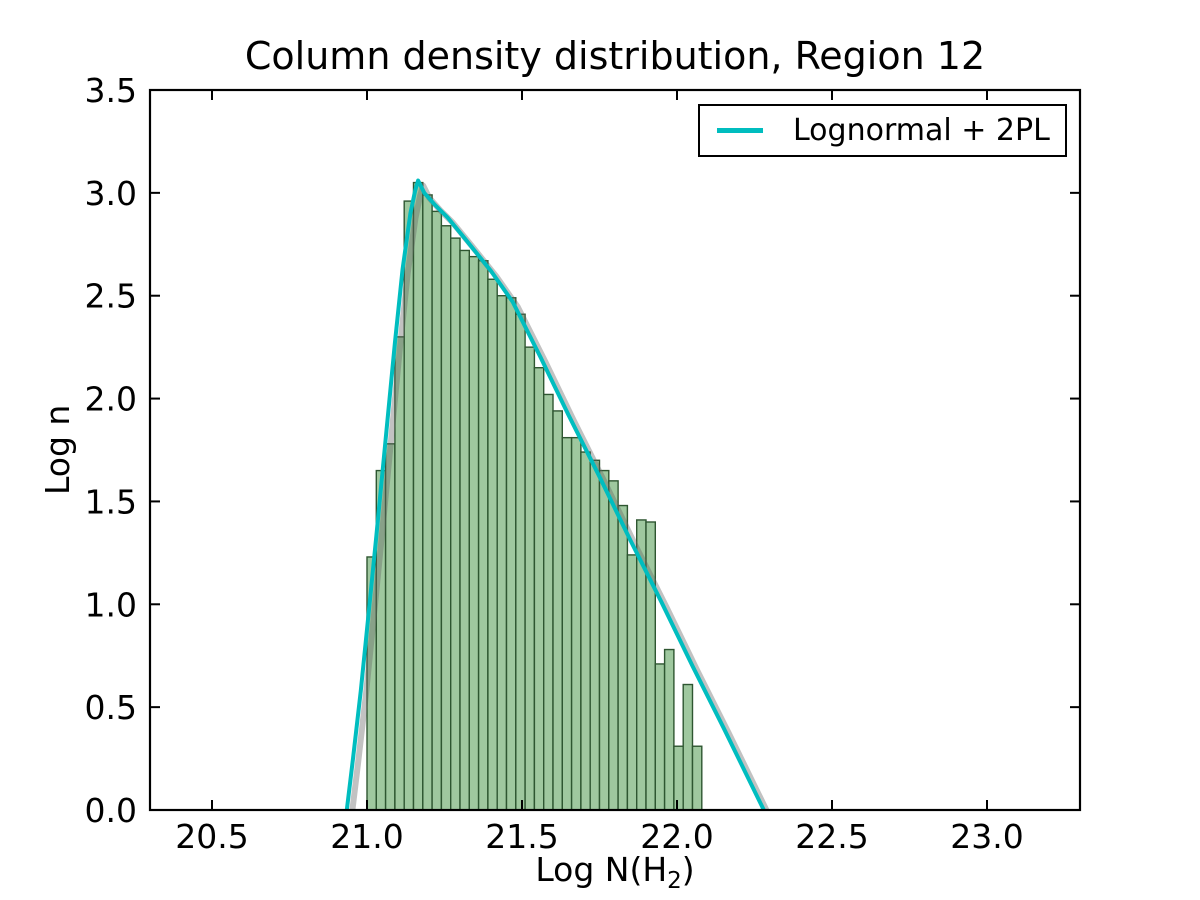 The height and width of the screenshot is (900, 1200). I want to click on x-axis-label: Log N(H2), so click(615, 872).